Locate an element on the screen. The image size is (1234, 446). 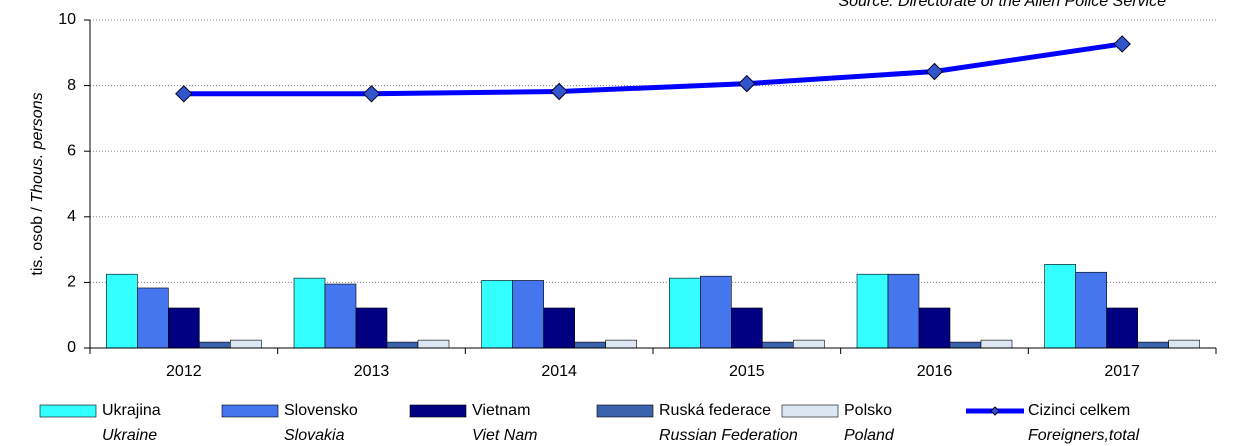
x-tick-label: 2014 is located at coordinates (559, 371).